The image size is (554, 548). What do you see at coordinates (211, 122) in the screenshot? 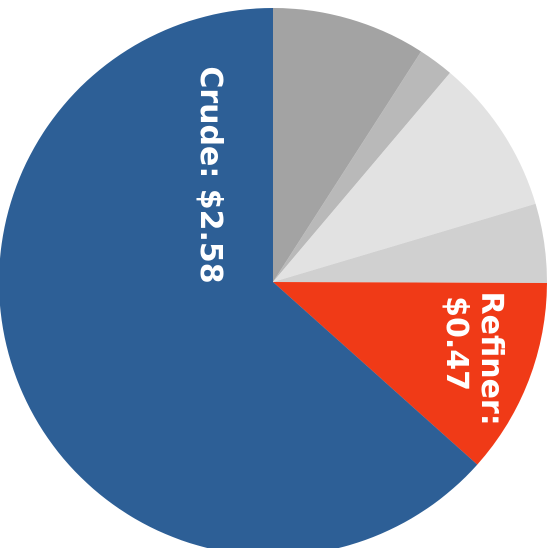
I see `slice-category: Crude:` at bounding box center [211, 122].